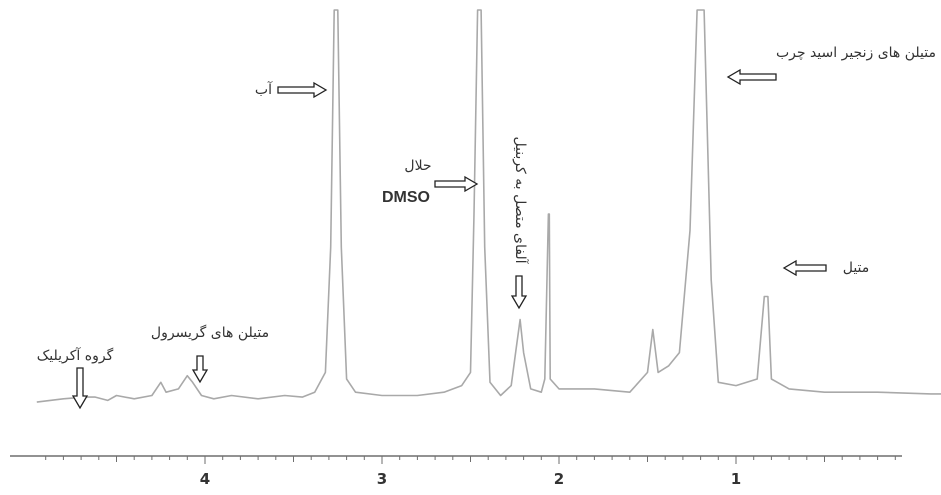 Image resolution: width=941 pixels, height=495 pixels. What do you see at coordinates (804, 268) in the screenshot?
I see `methyl-arrow` at bounding box center [804, 268].